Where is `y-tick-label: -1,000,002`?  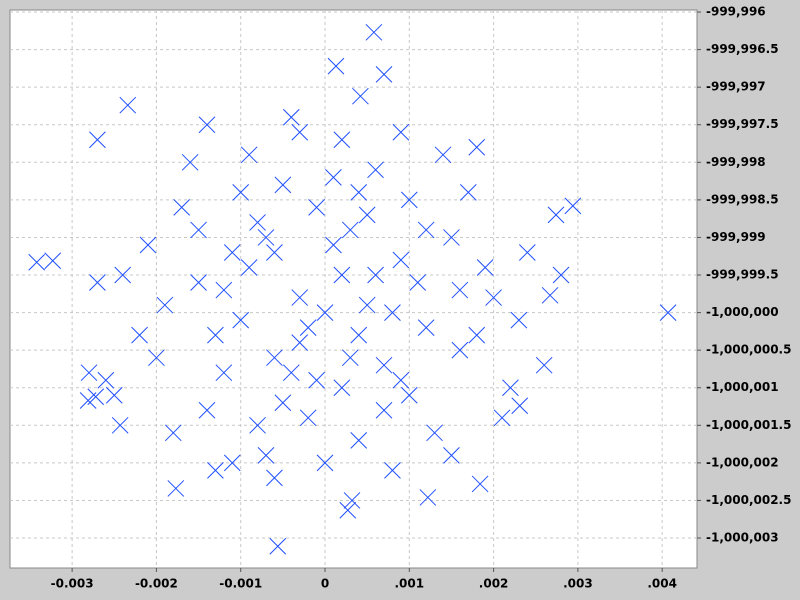
y-tick-label: -1,000,002 is located at coordinates (742, 462).